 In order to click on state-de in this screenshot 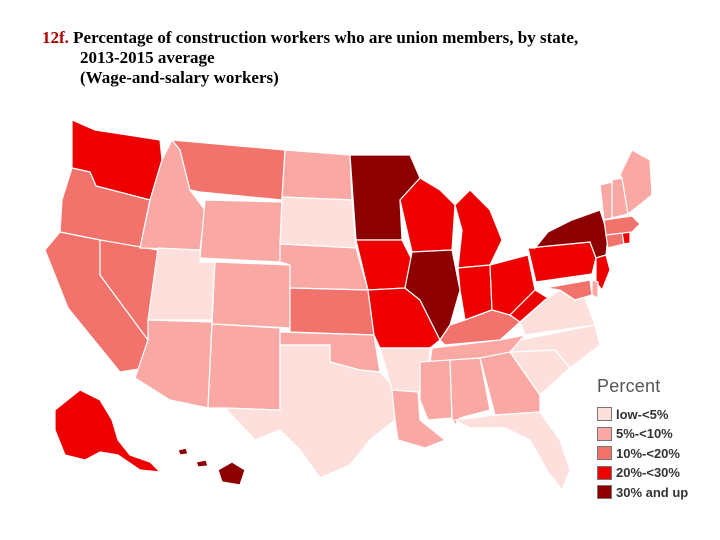, I will do `click(595, 289)`.